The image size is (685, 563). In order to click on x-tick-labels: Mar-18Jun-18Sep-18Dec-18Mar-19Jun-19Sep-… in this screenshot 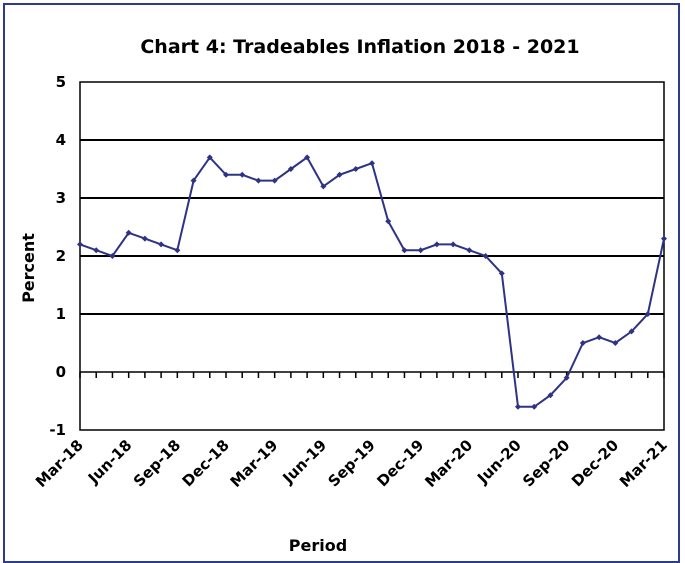, I will do `click(351, 463)`.